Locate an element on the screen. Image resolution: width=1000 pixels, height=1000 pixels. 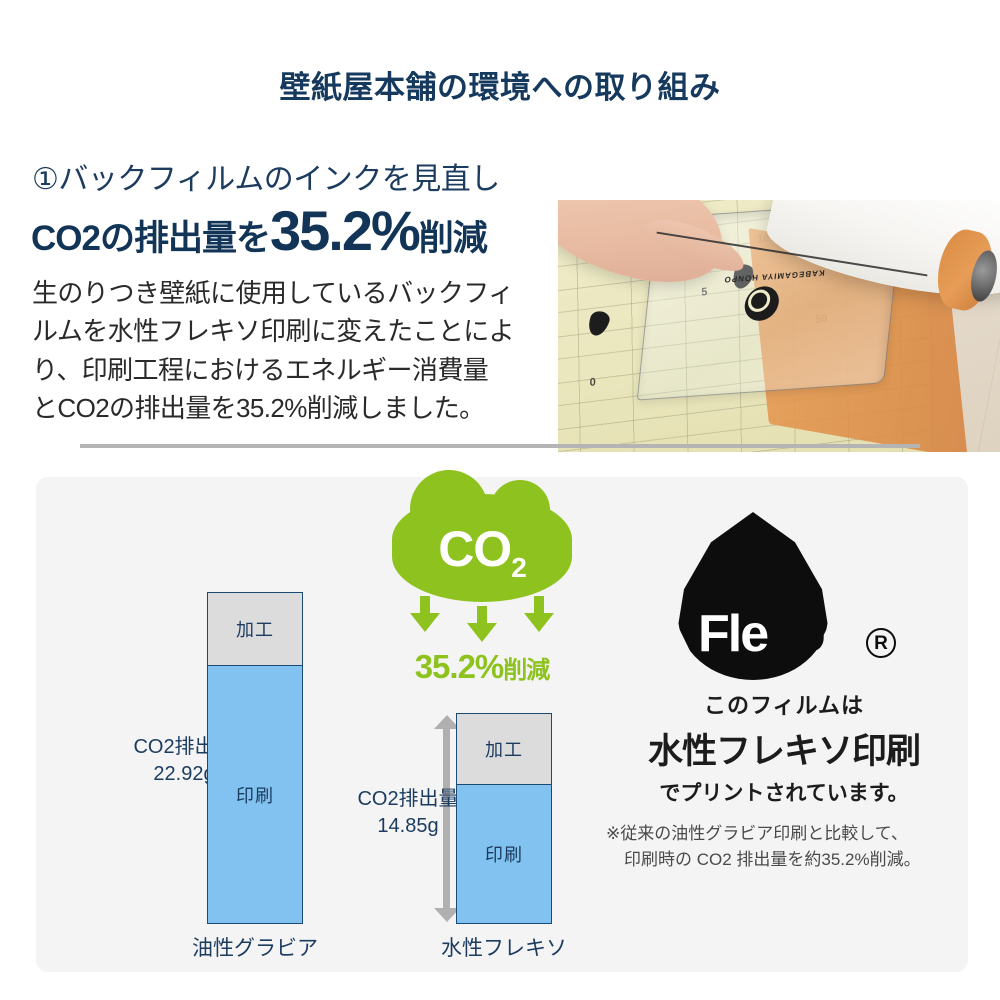
co2-cloud-icon: CO2 is located at coordinates (482, 536).